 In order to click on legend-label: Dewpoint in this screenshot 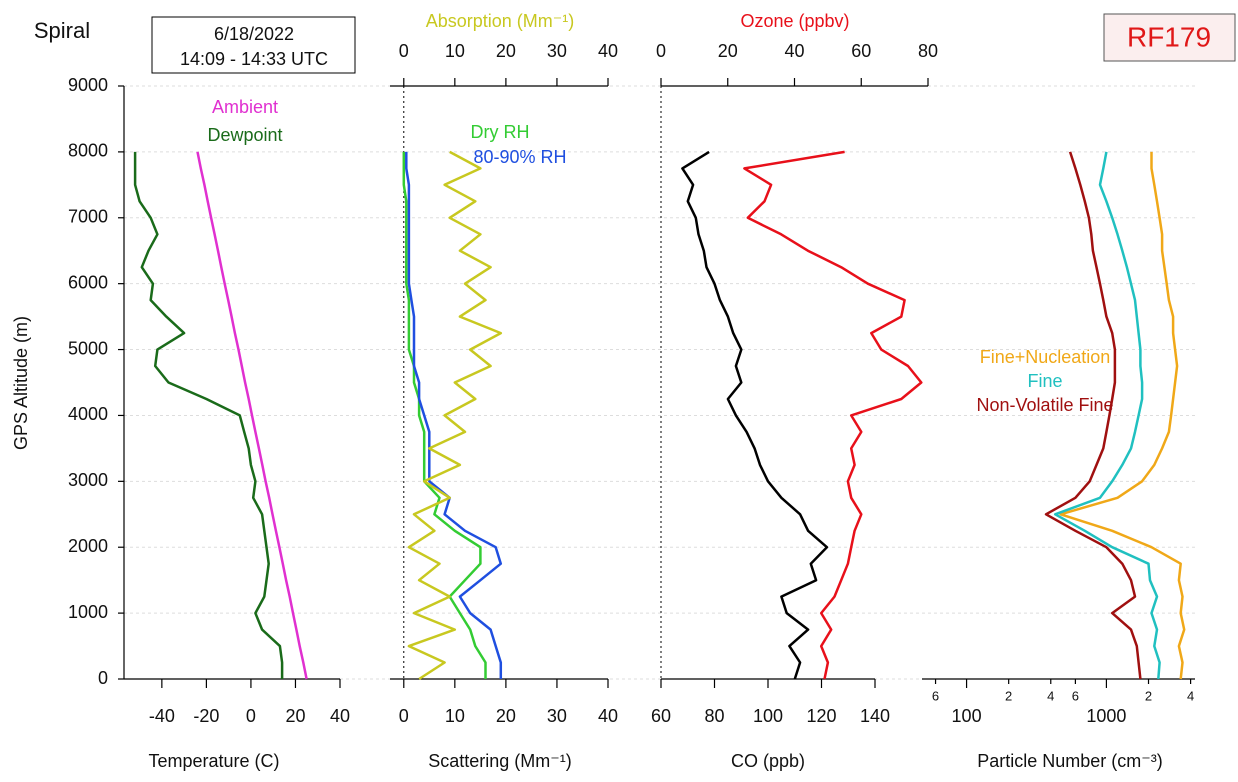, I will do `click(244, 135)`.